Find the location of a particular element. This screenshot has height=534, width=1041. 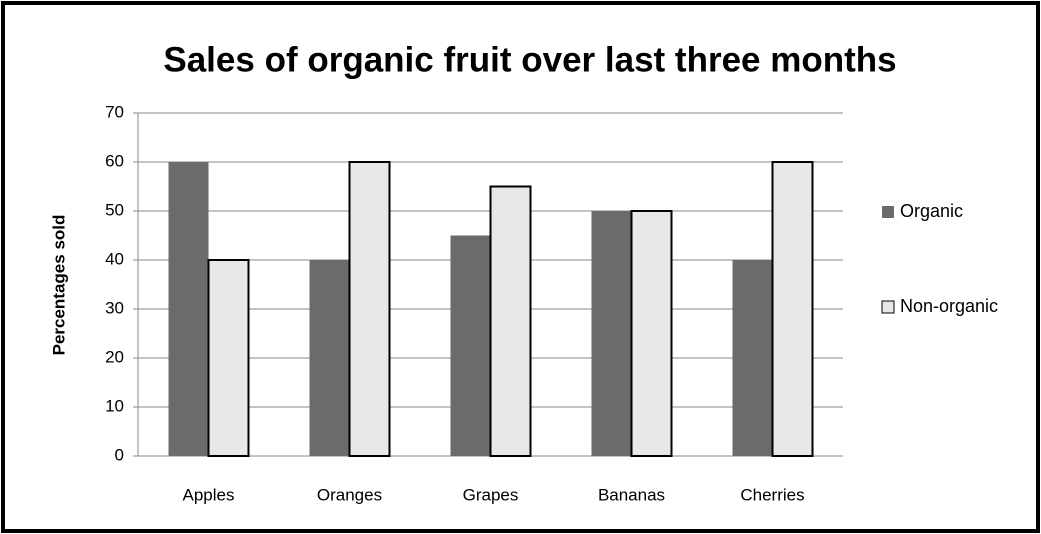

legend-label: Organic is located at coordinates (931, 211).